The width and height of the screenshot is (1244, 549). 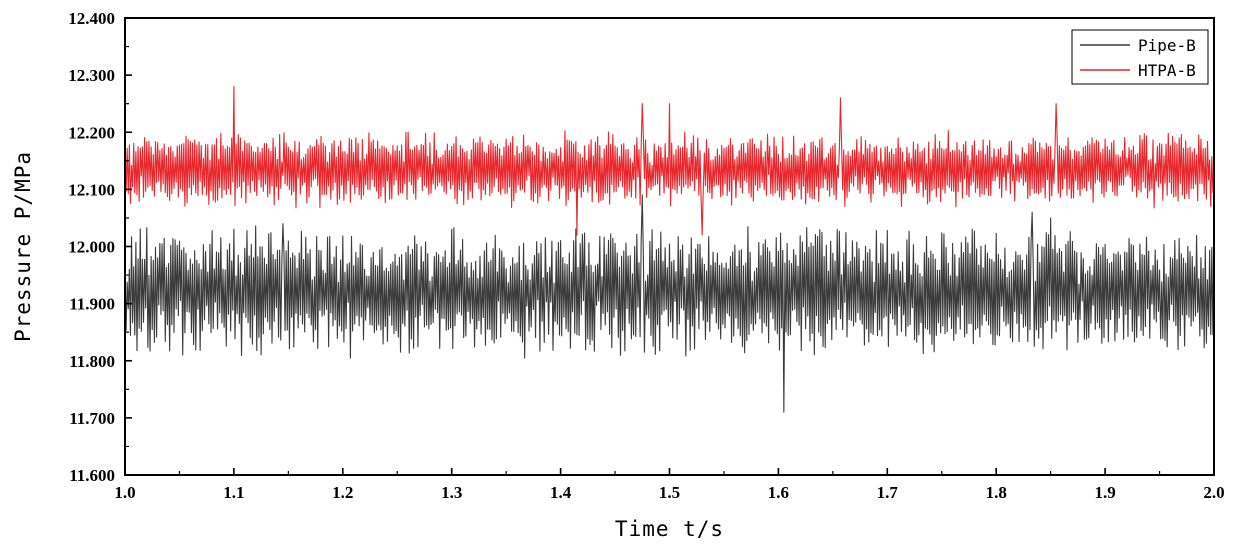 What do you see at coordinates (669, 529) in the screenshot?
I see `x-axis-title: Time t/s` at bounding box center [669, 529].